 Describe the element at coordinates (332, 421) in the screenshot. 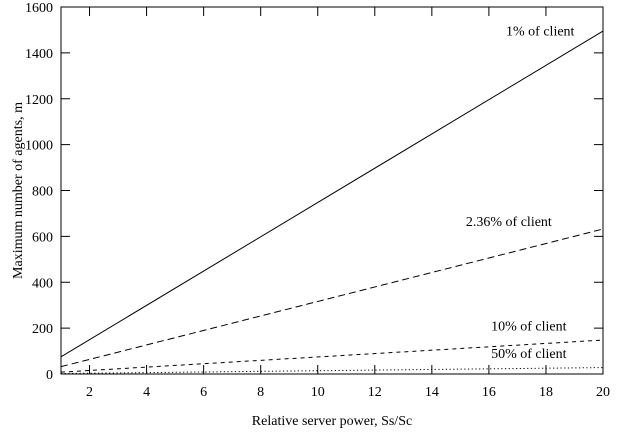

I see `x-axis-label: Relative server power, Ss/Sc` at that location.